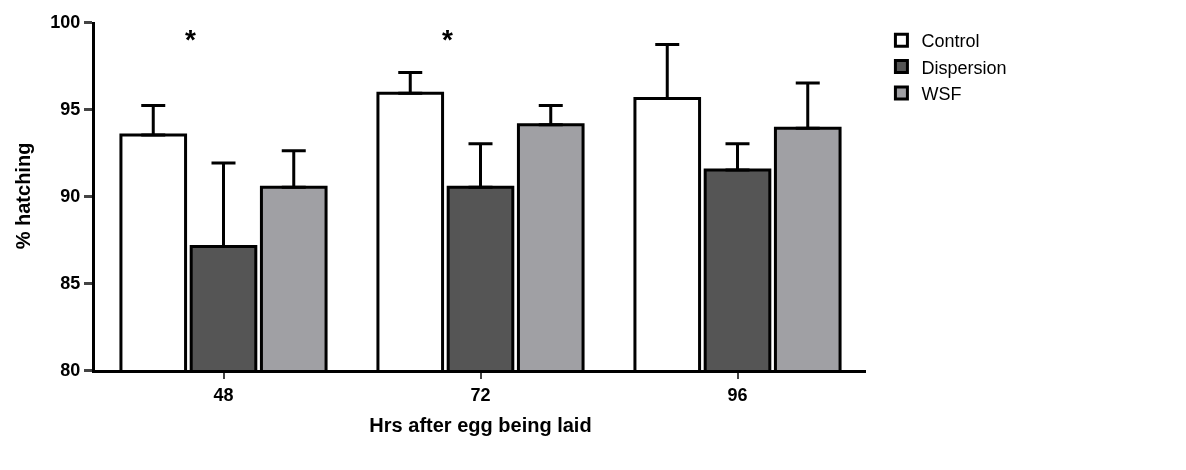  What do you see at coordinates (70, 196) in the screenshot?
I see `y-tick-label: 90` at bounding box center [70, 196].